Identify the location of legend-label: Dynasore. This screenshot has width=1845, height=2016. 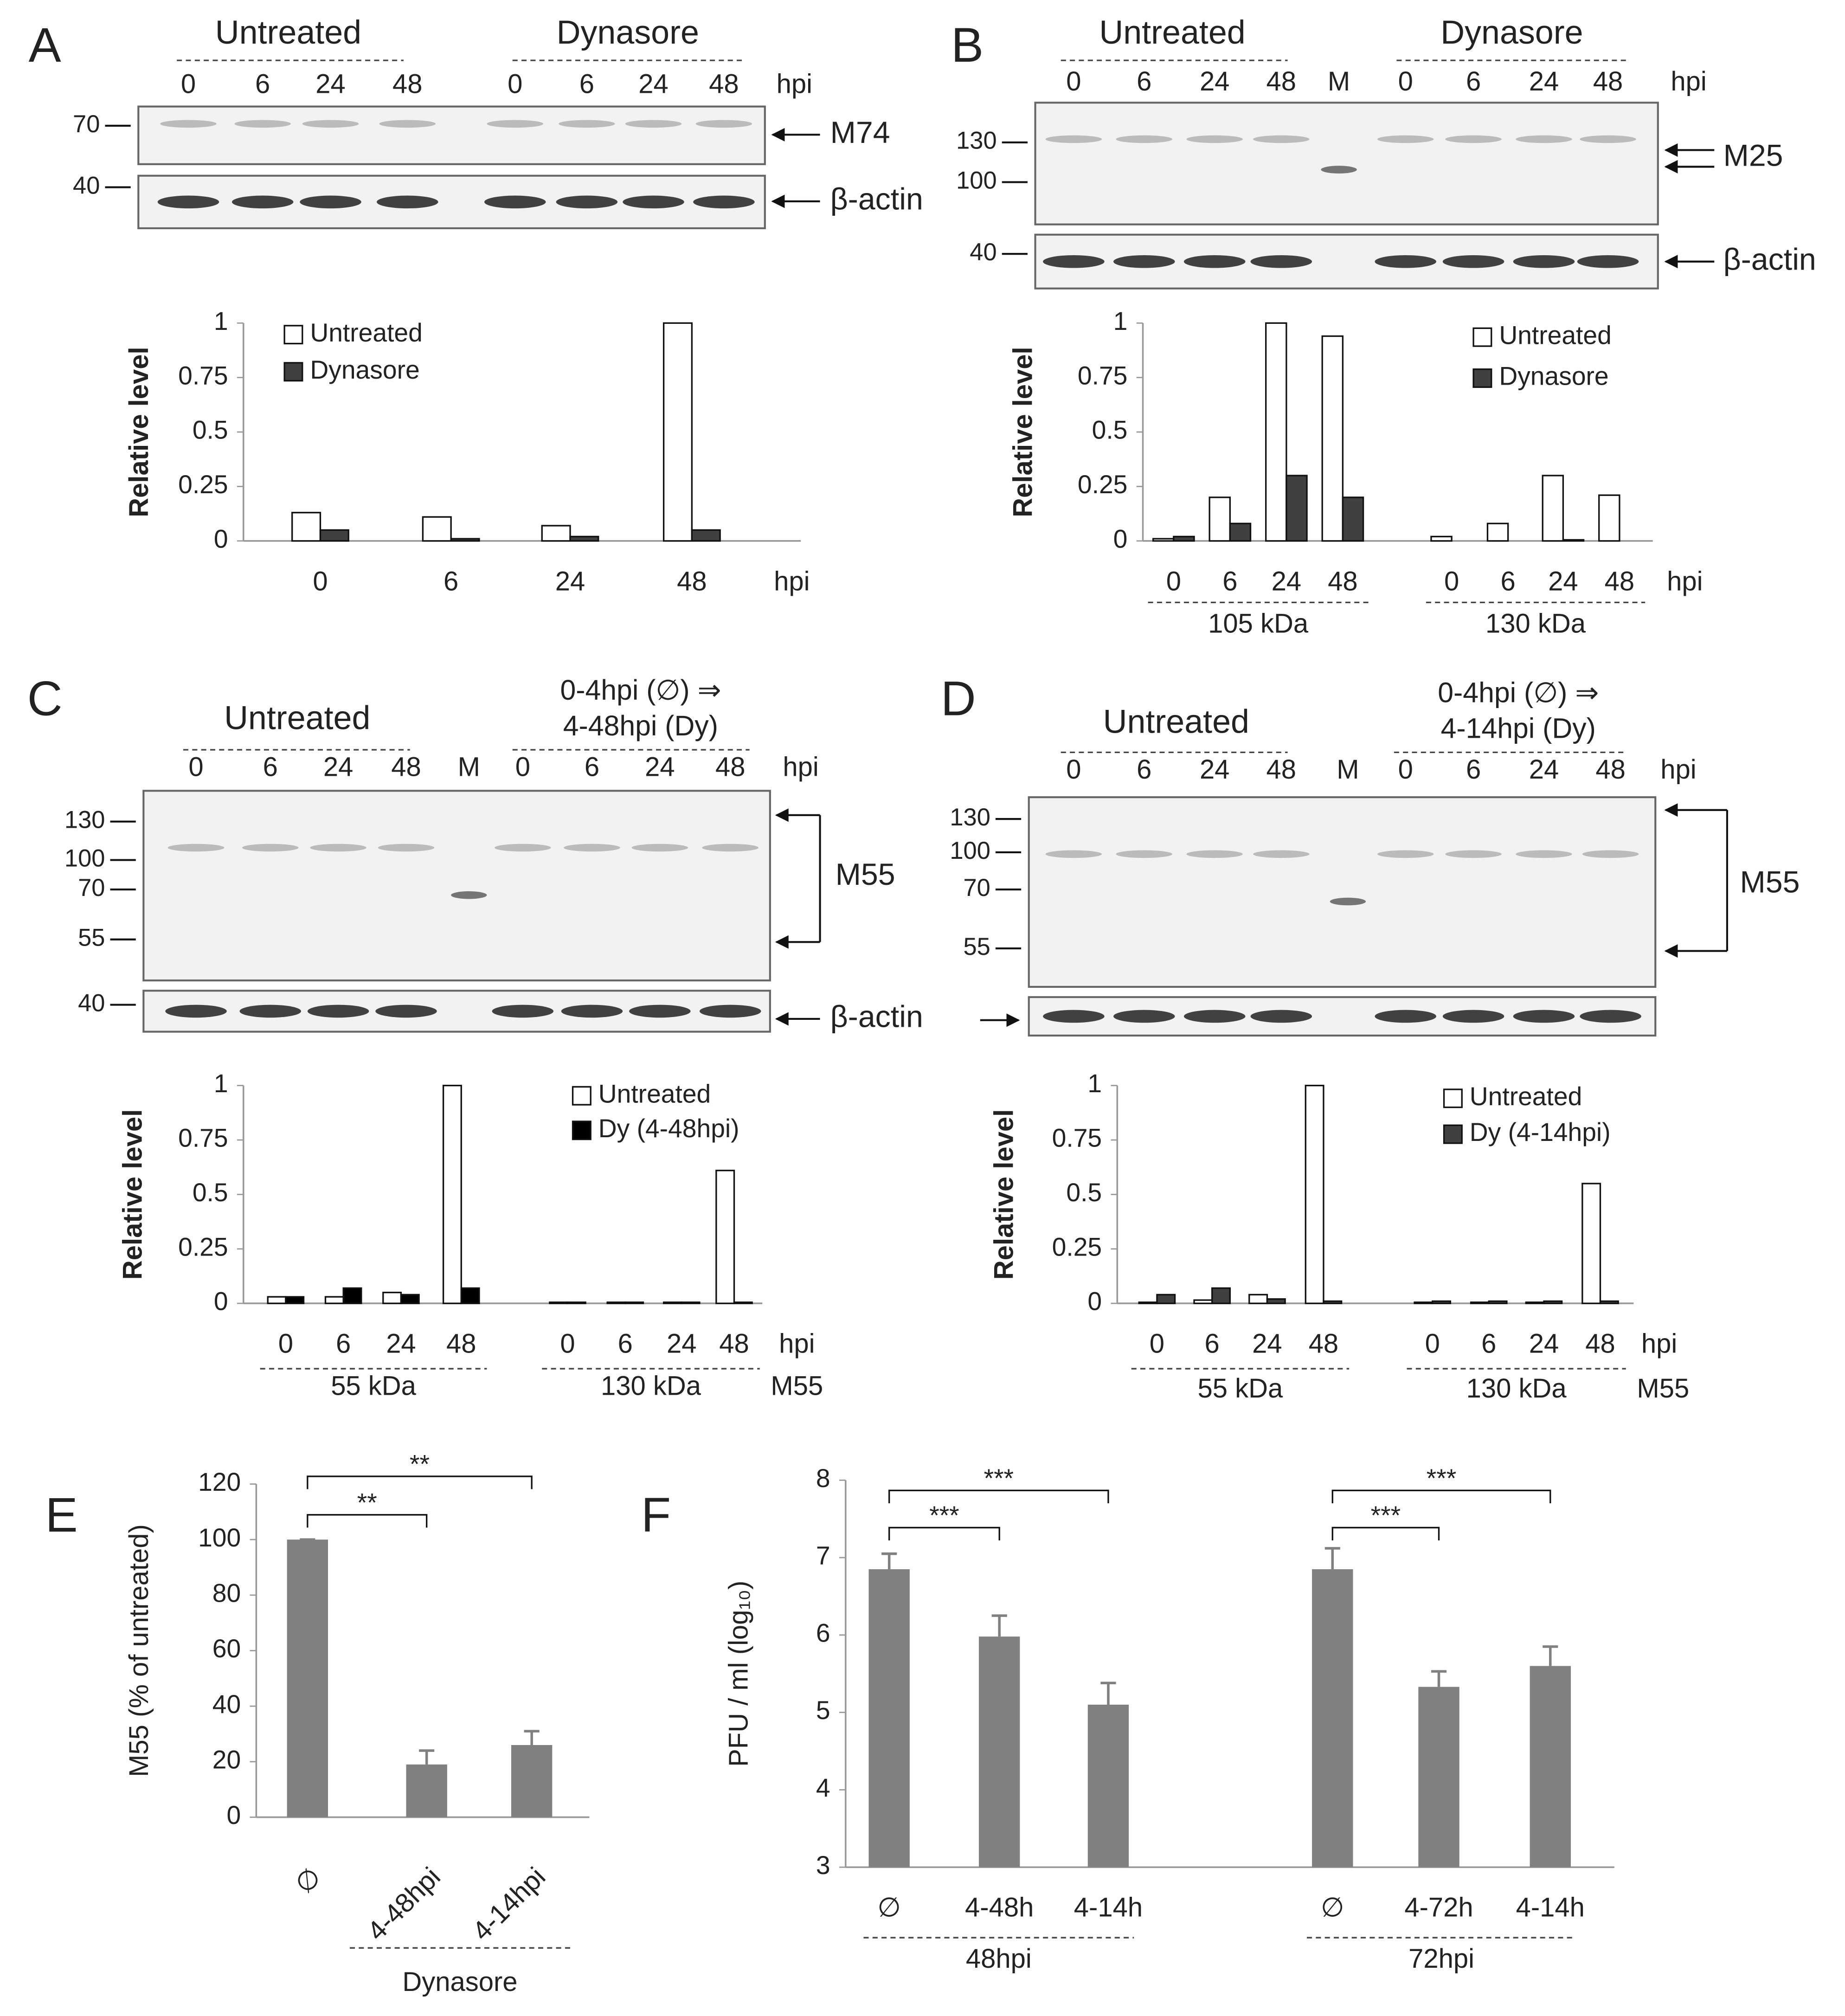
(364, 369).